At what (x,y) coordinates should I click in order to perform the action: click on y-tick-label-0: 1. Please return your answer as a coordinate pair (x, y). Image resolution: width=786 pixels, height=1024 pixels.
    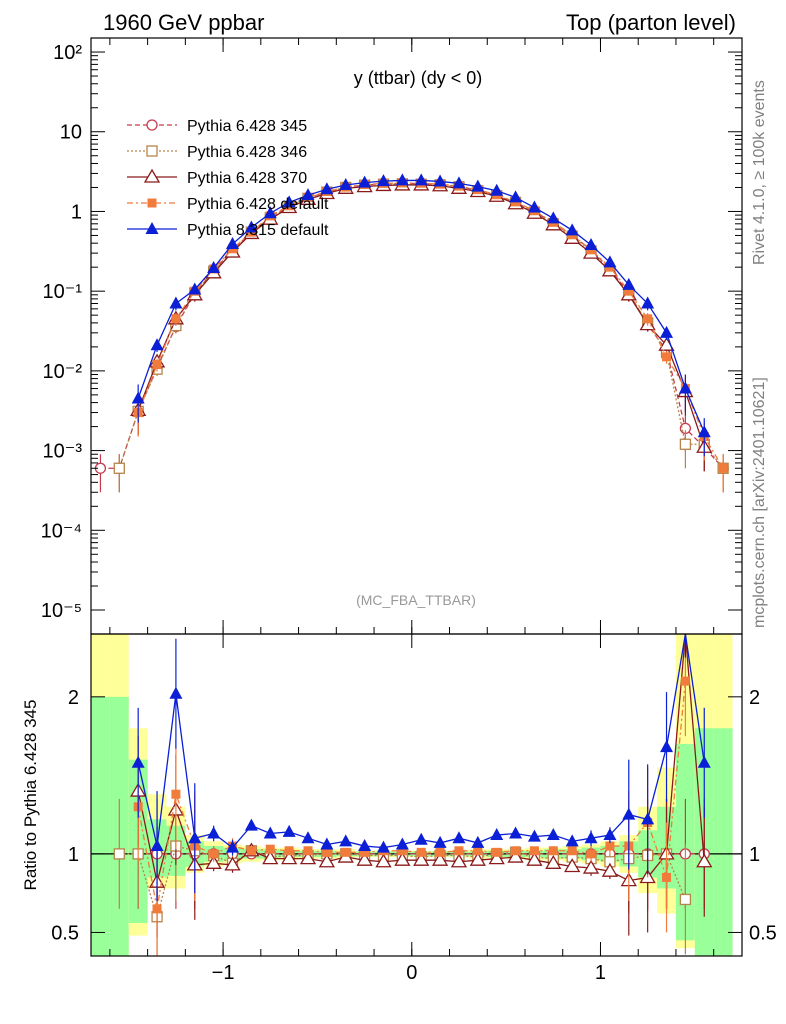
    Looking at the image, I should click on (76, 212).